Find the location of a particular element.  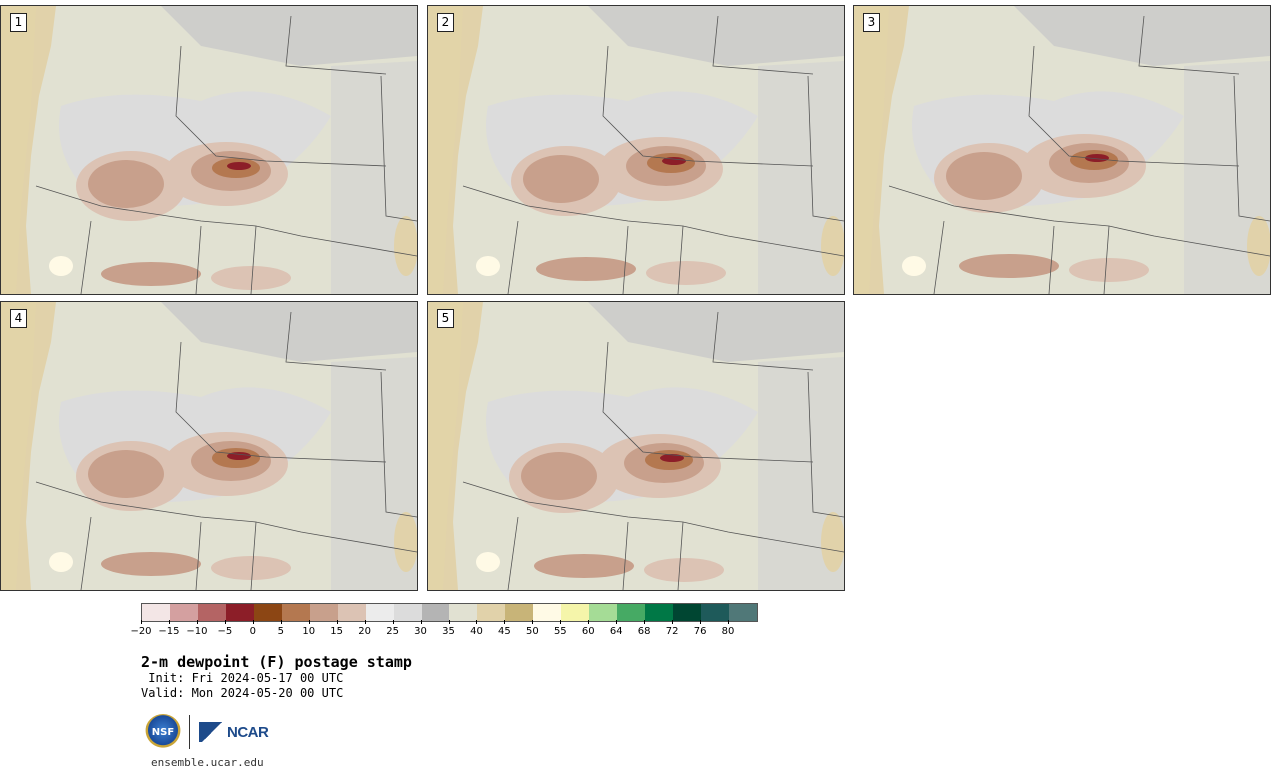

colorbar-tick-label: −5 is located at coordinates (225, 631).